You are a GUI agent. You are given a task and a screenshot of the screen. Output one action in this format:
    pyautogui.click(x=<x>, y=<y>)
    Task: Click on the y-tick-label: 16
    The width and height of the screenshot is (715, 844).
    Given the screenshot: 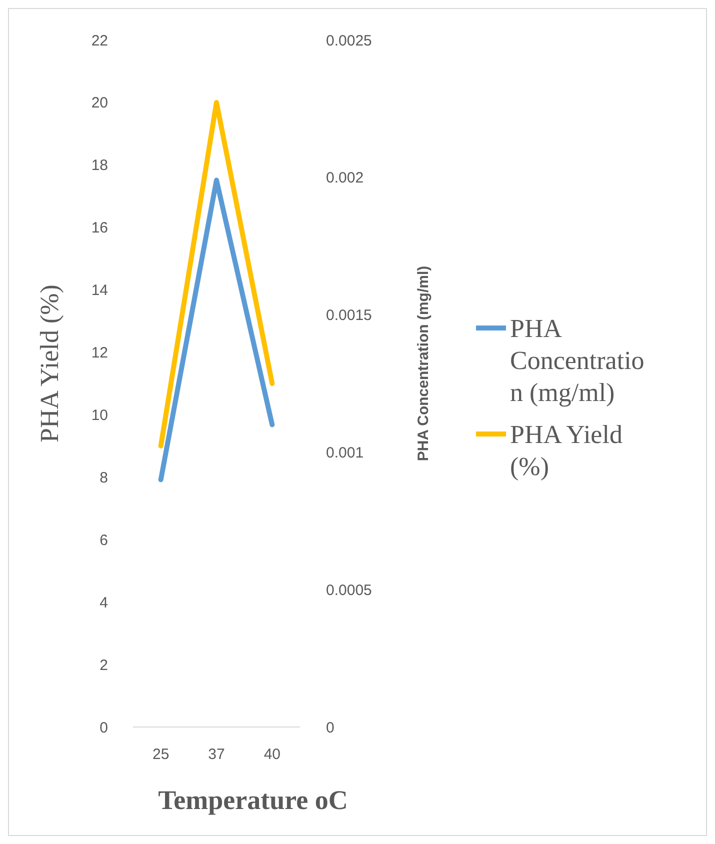 What is the action you would take?
    pyautogui.click(x=99, y=228)
    